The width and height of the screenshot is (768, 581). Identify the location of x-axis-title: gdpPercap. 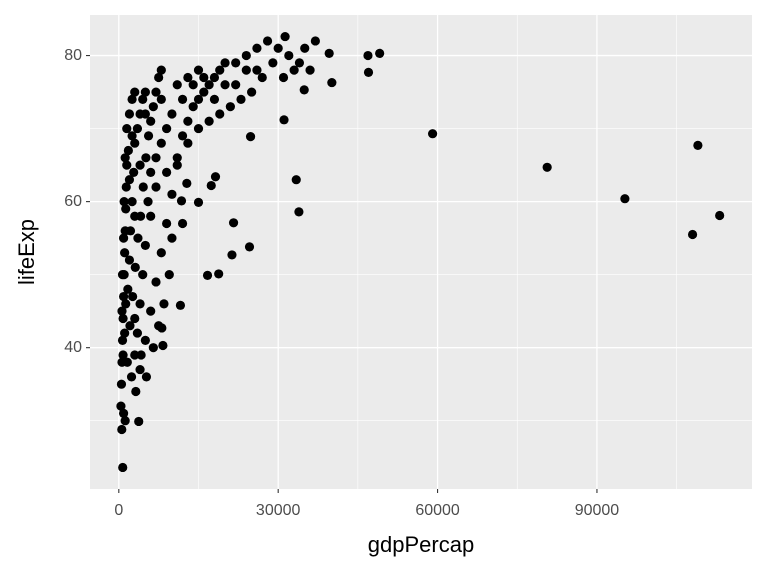
(421, 544).